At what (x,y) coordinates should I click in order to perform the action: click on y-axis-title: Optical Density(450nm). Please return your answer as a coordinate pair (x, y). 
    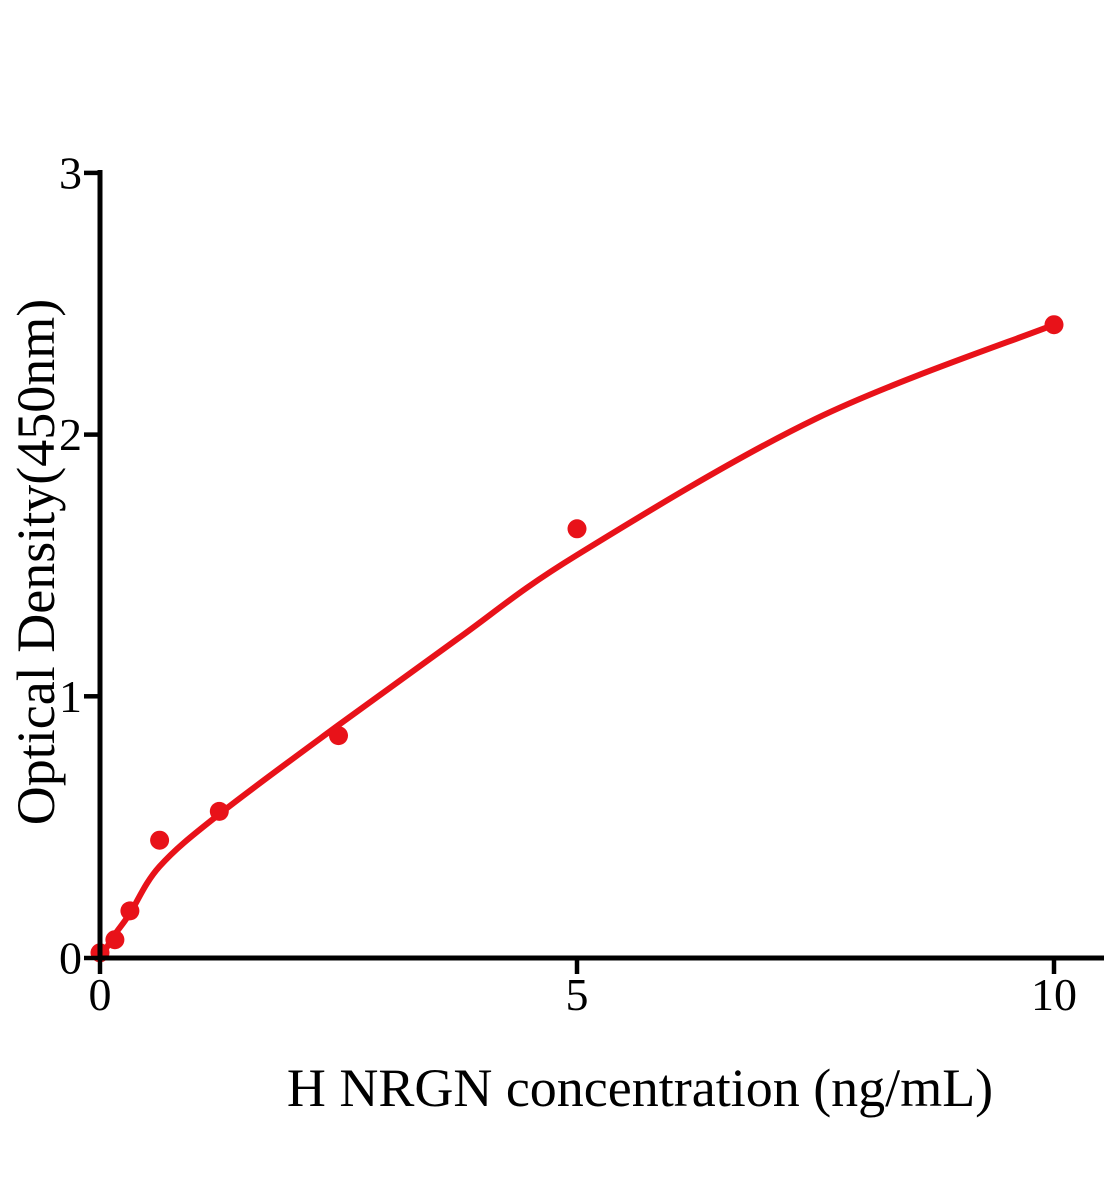
    Looking at the image, I should click on (36, 562).